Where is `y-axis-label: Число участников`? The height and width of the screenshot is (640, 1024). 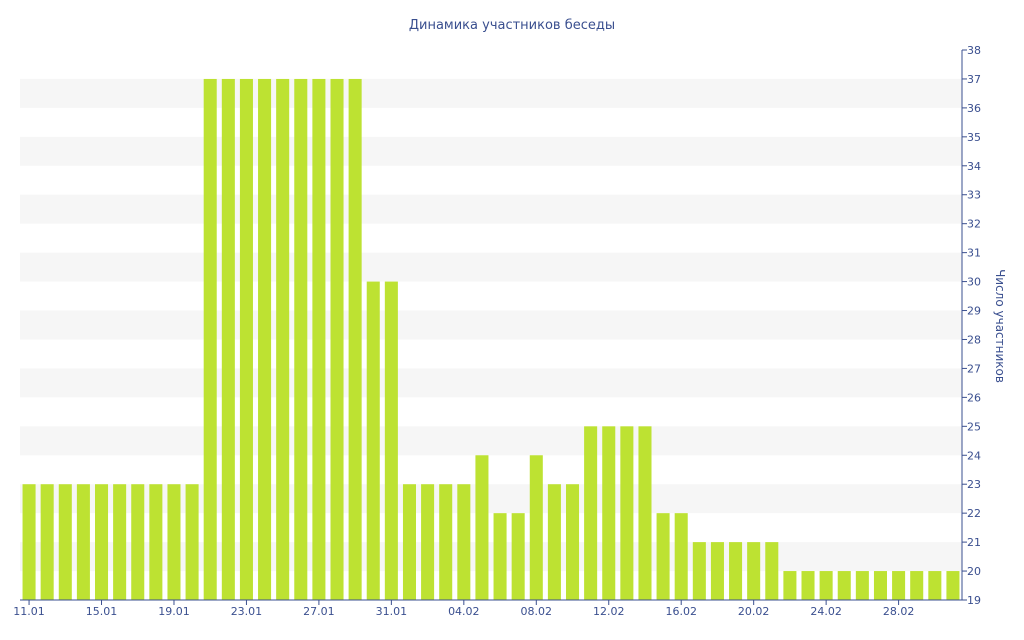
y-axis-label: Число участников is located at coordinates (1000, 326).